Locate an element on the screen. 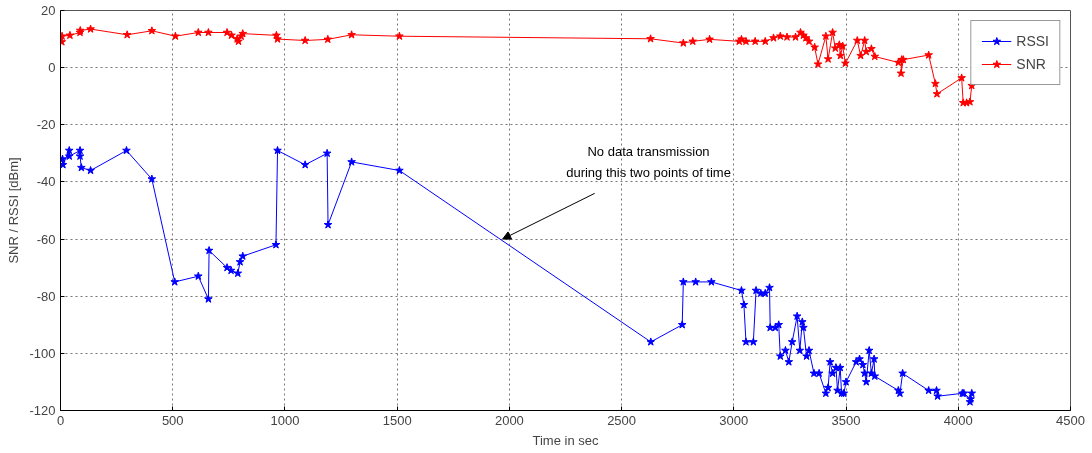 Image resolution: width=1092 pixels, height=453 pixels. legend-label: SNR is located at coordinates (1031, 64).